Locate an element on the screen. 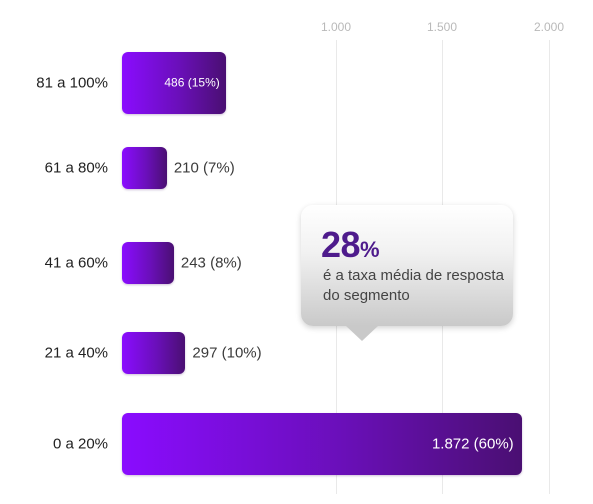 The width and height of the screenshot is (593, 504). callout-unit: % is located at coordinates (370, 249).